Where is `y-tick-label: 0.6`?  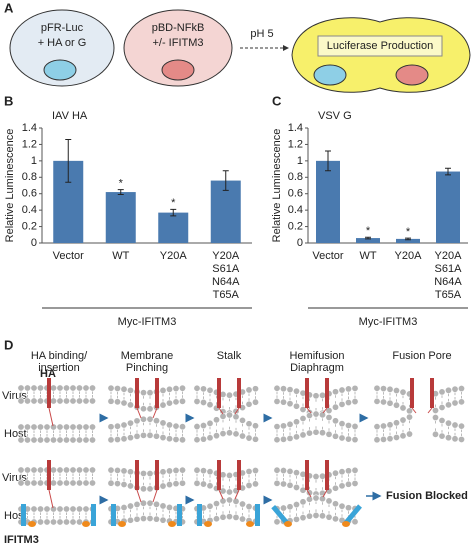
y-tick-label: 0.6 is located at coordinates (29, 194).